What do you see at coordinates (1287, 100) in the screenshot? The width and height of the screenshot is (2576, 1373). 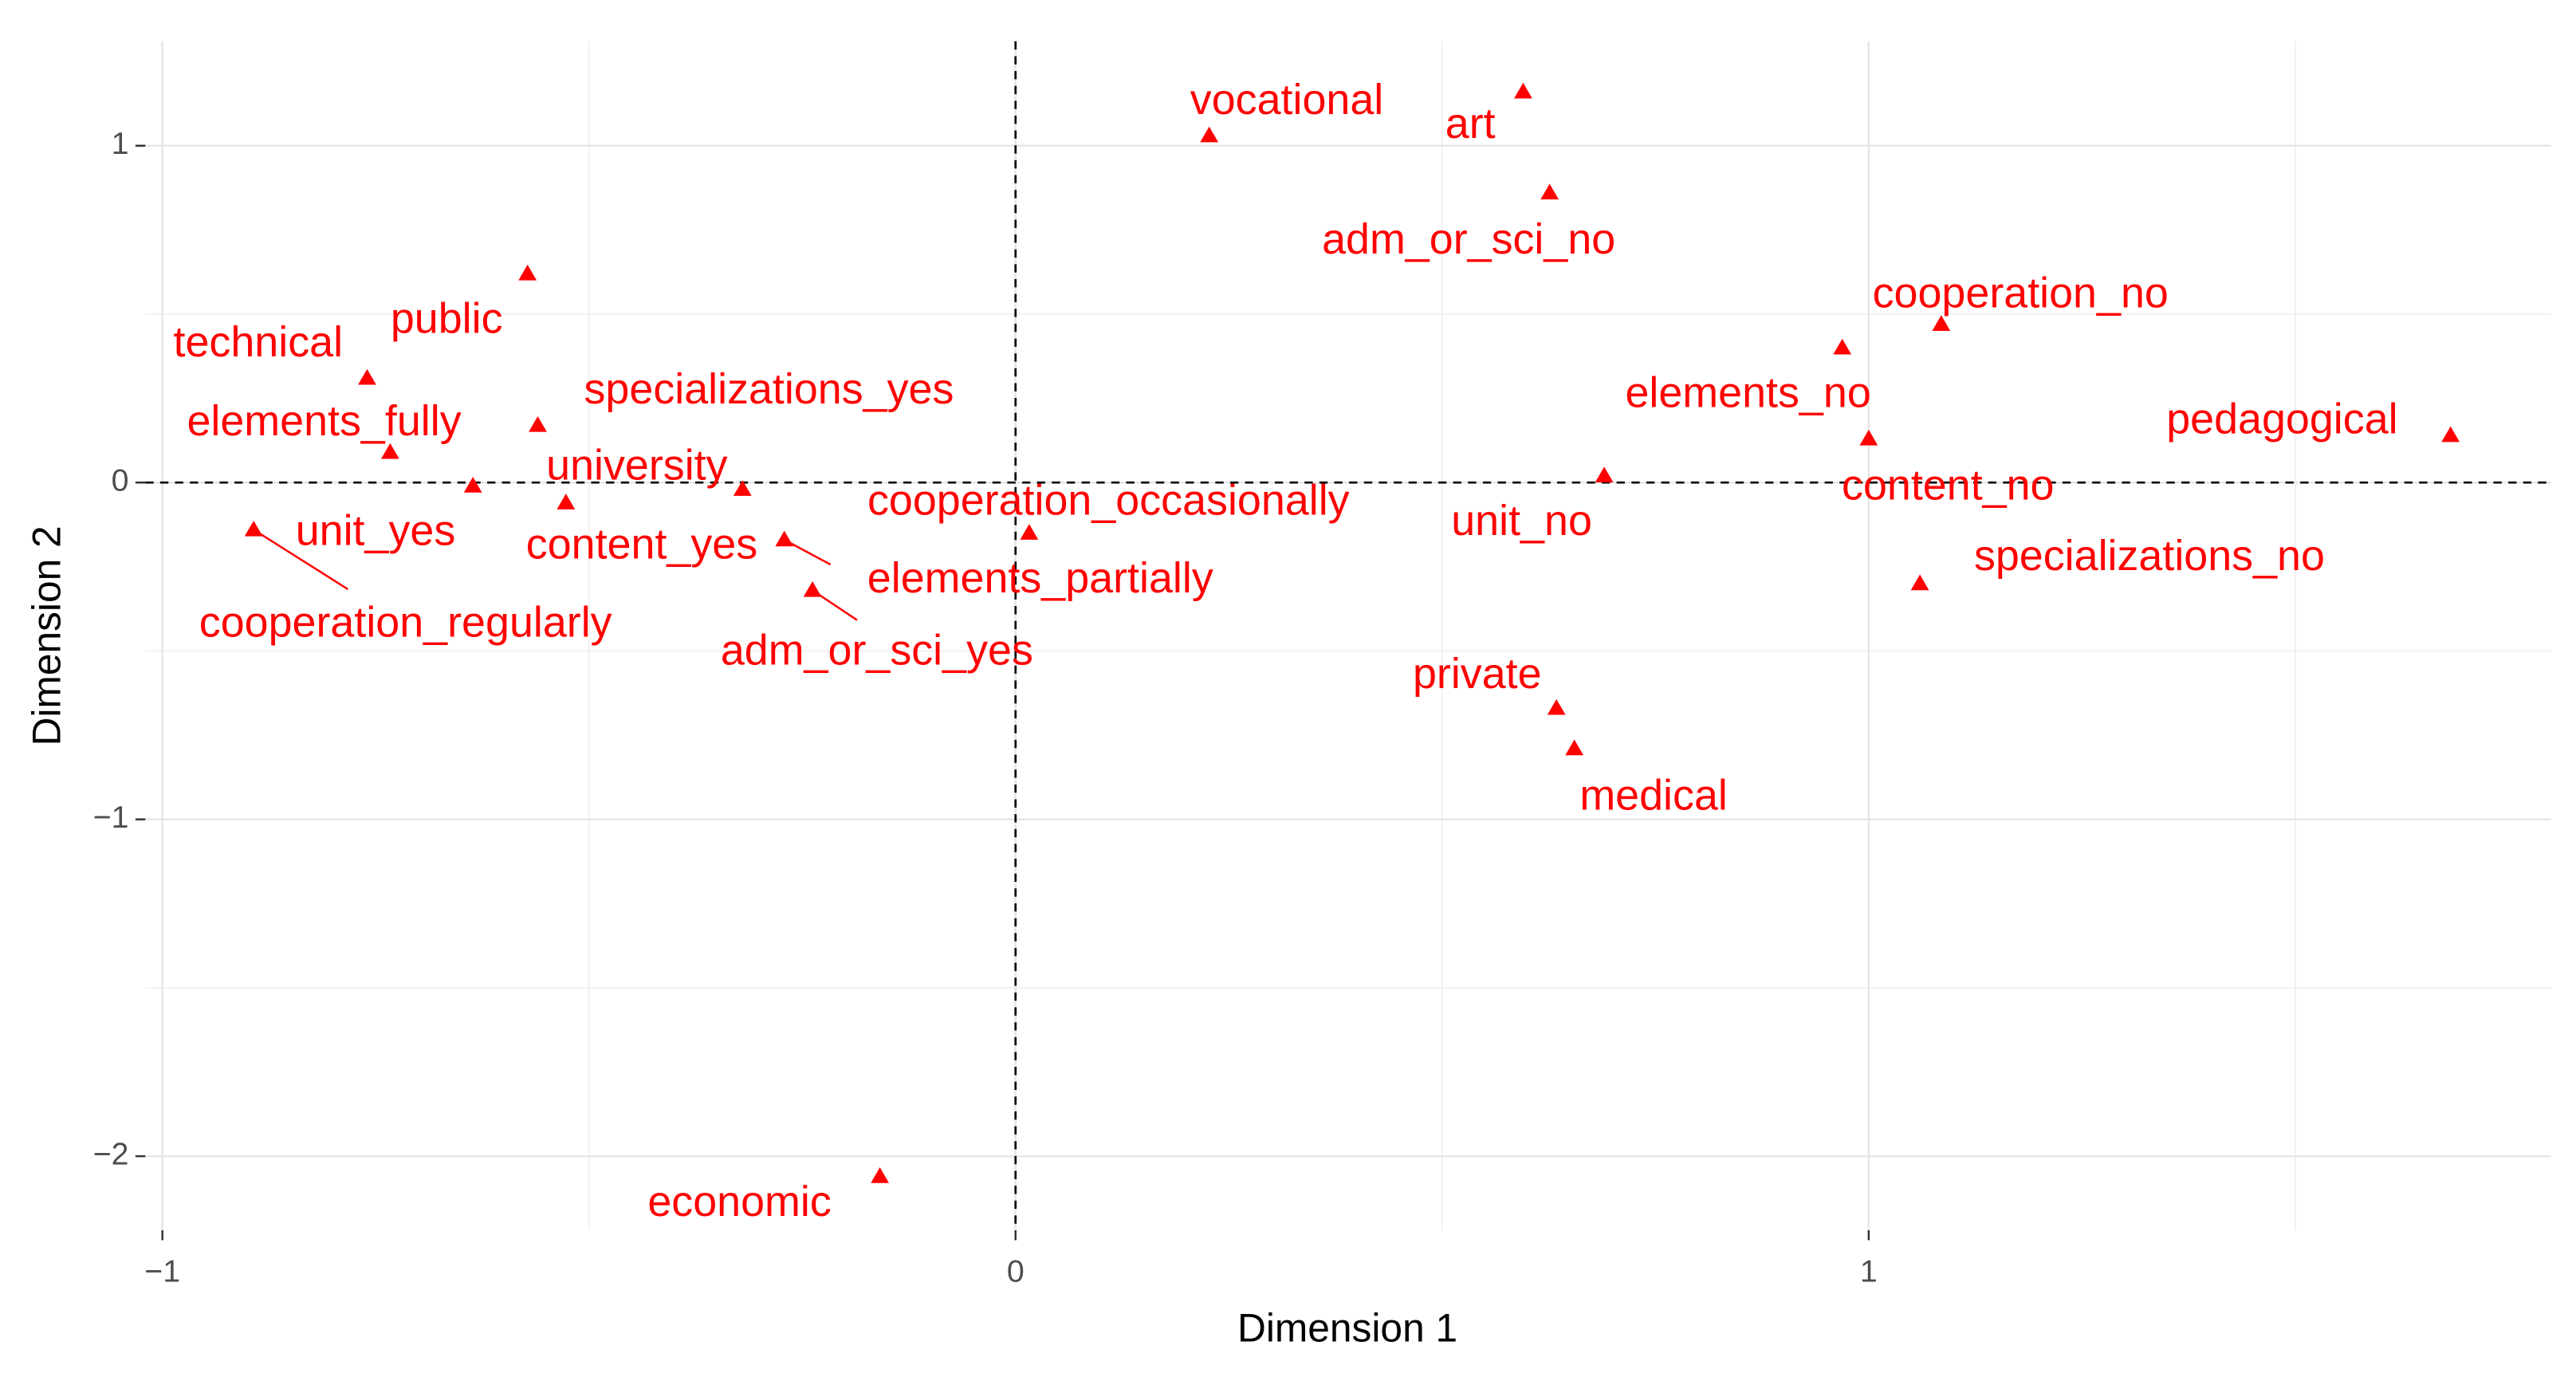 I see `point-label: vocational` at bounding box center [1287, 100].